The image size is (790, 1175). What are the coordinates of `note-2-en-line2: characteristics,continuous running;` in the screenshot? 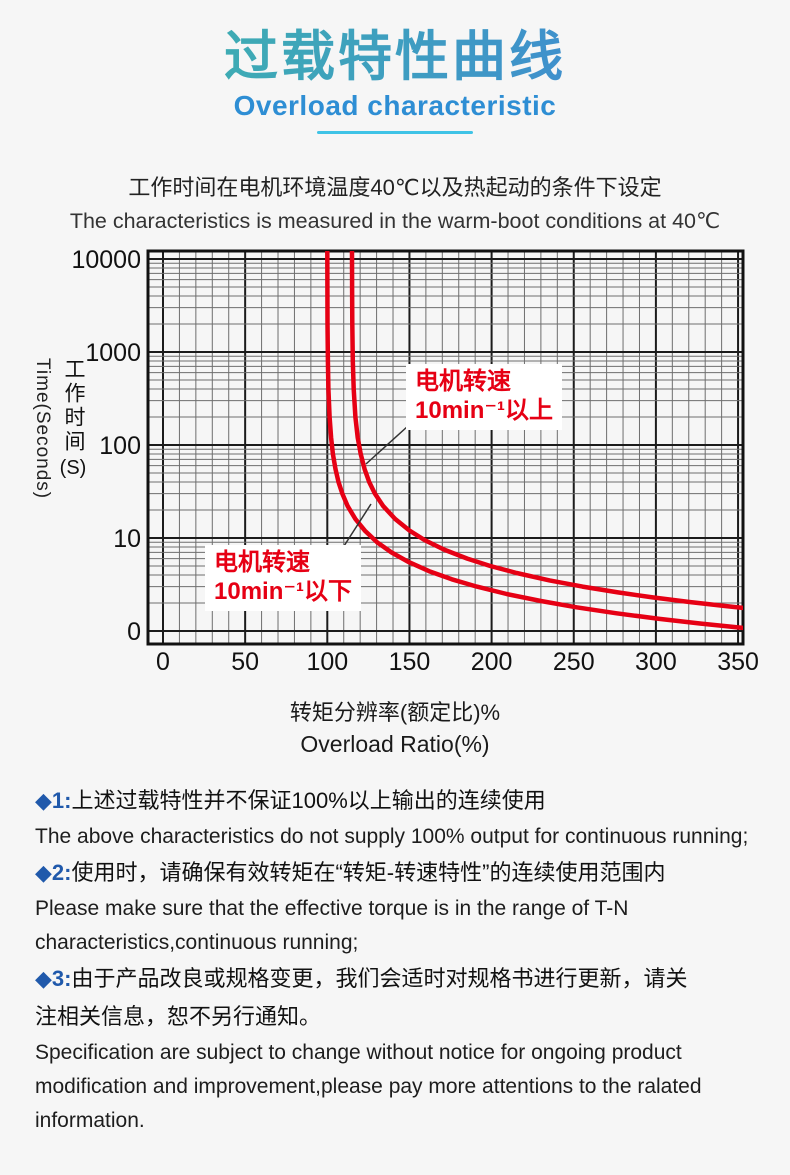 It's located at (197, 942).